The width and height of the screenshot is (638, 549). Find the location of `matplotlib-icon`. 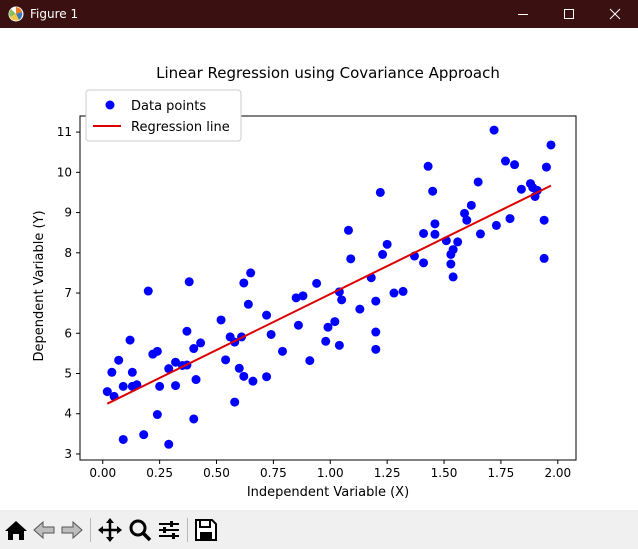

matplotlib-icon is located at coordinates (16, 14).